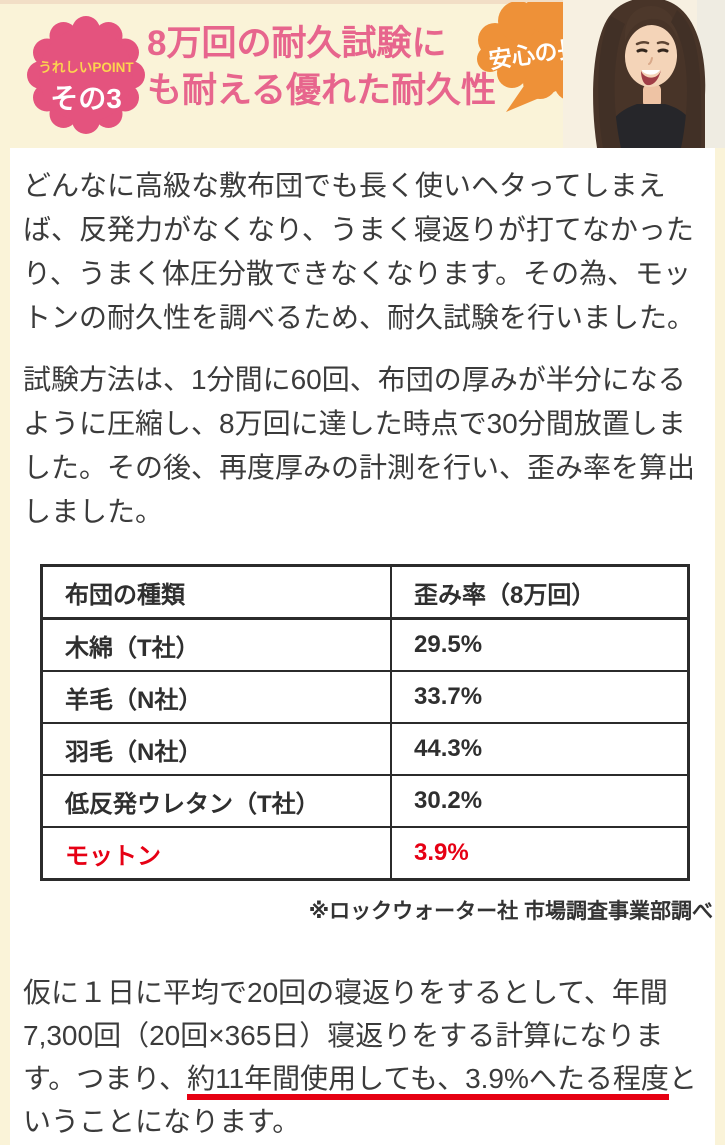  I want to click on column-header-futon-type: 布団の種類, so click(216, 592).